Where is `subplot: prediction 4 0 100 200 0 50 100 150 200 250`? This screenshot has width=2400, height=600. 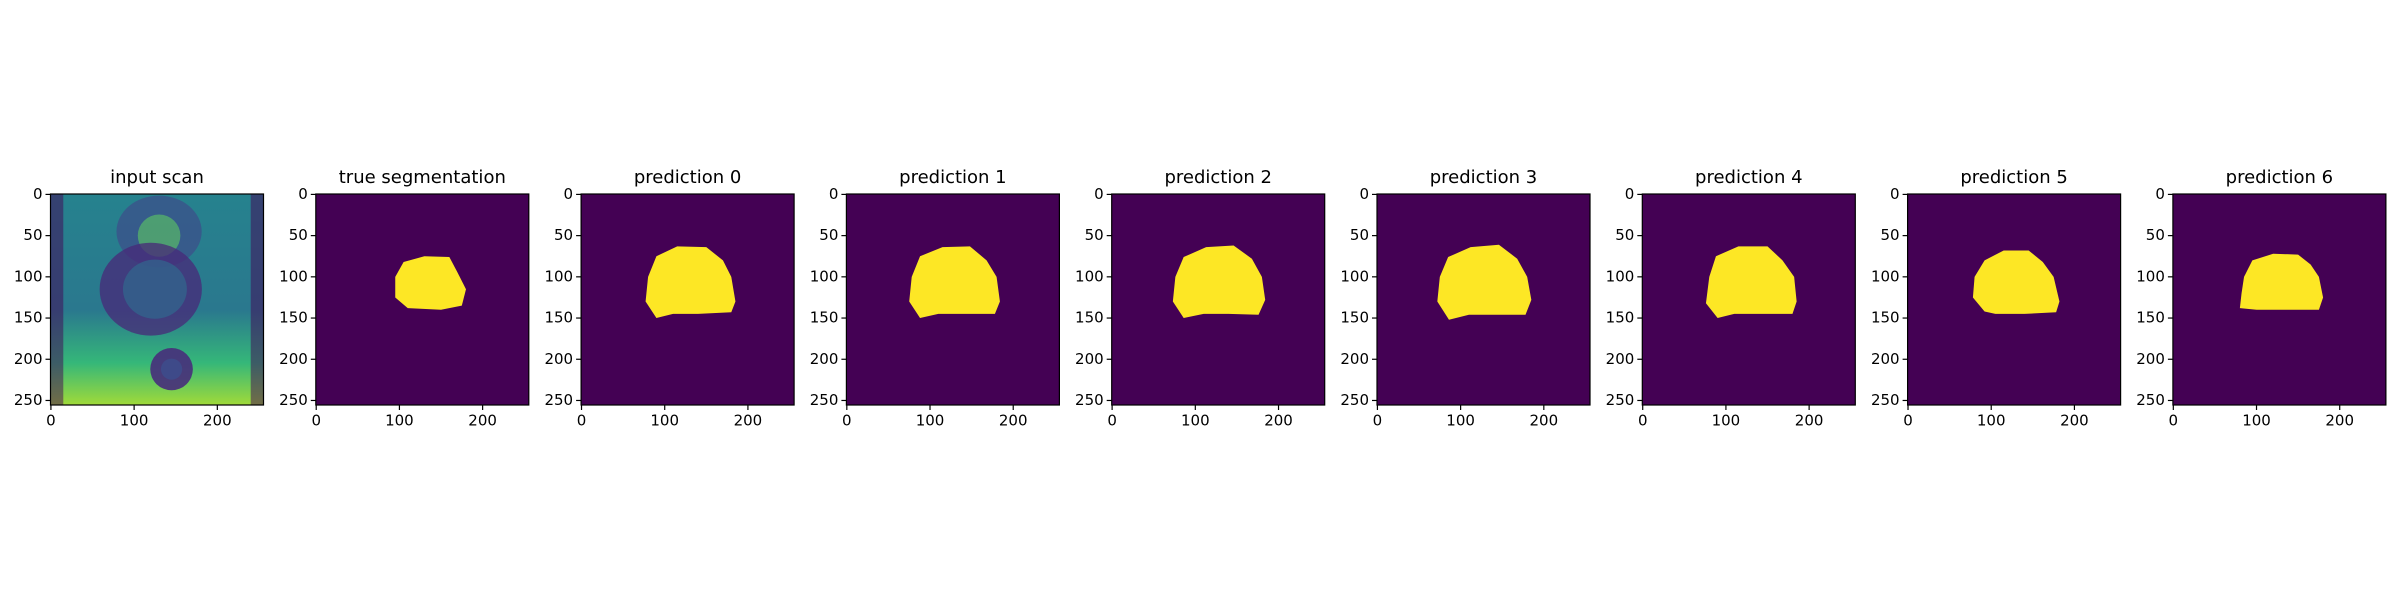
subplot: prediction 4 0 100 200 0 50 100 150 200 250 is located at coordinates (1731, 298).